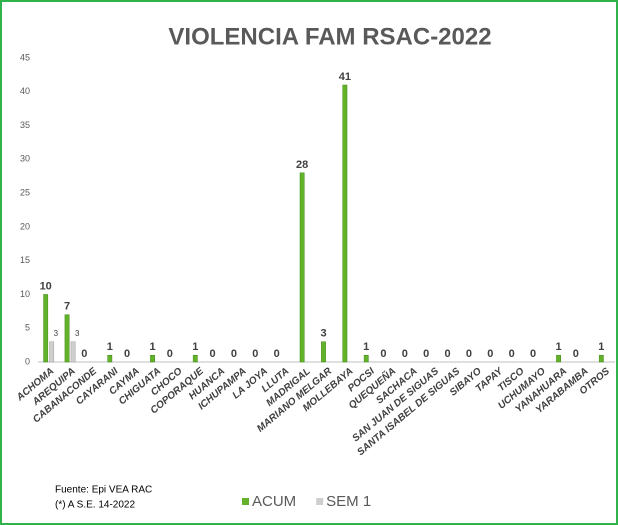  I want to click on y-tick-label: 45, so click(25, 57).